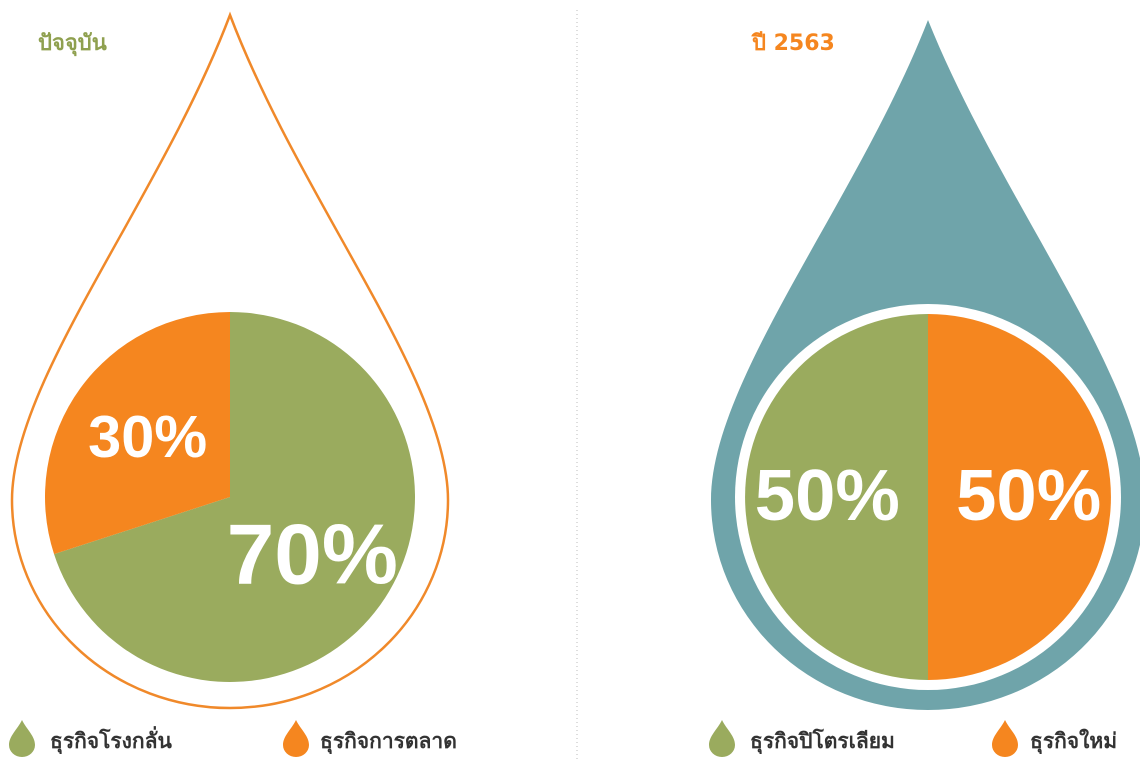 This screenshot has height=761, width=1140. Describe the element at coordinates (822, 741) in the screenshot. I see `legend-label: ธุรกิจปิโตรเลียม` at that location.